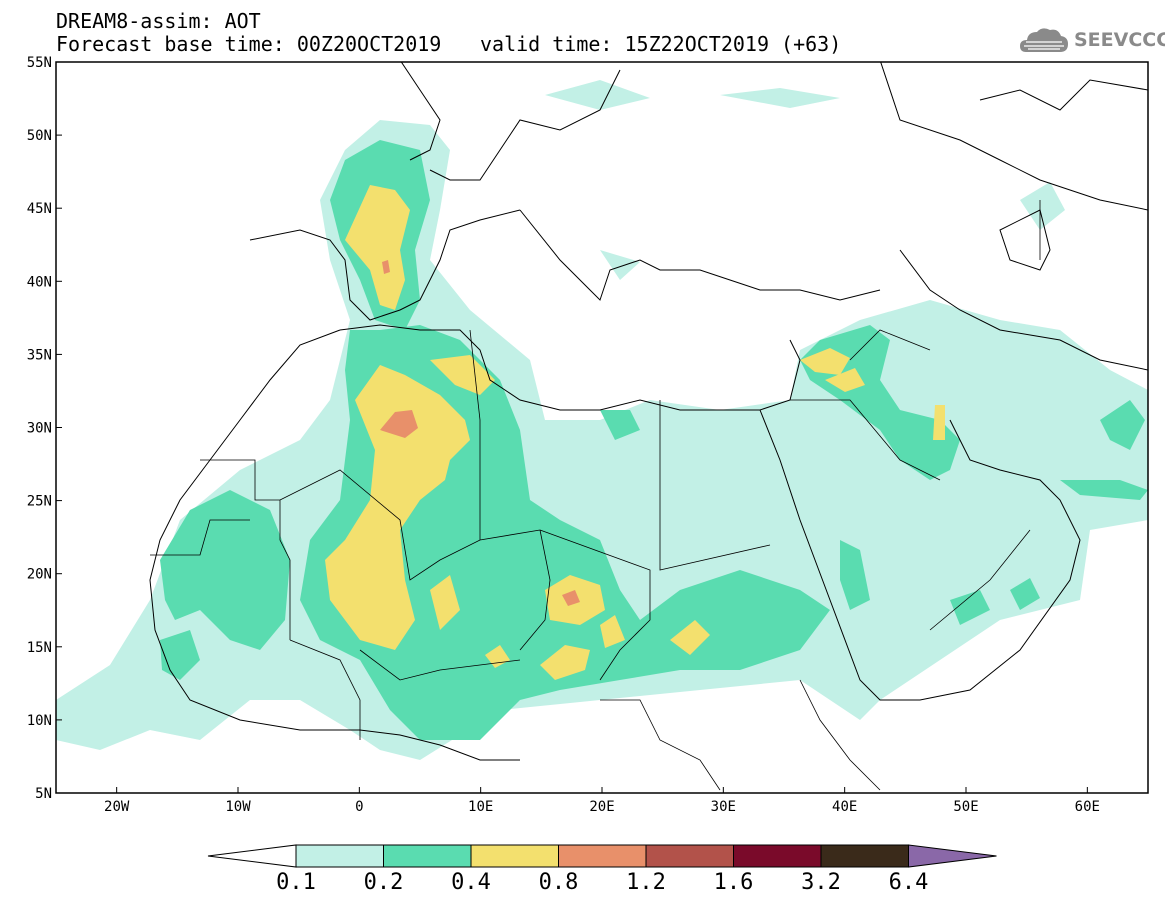 The width and height of the screenshot is (1165, 905). What do you see at coordinates (252, 856) in the screenshot?
I see `colorbar-under-arrow` at bounding box center [252, 856].